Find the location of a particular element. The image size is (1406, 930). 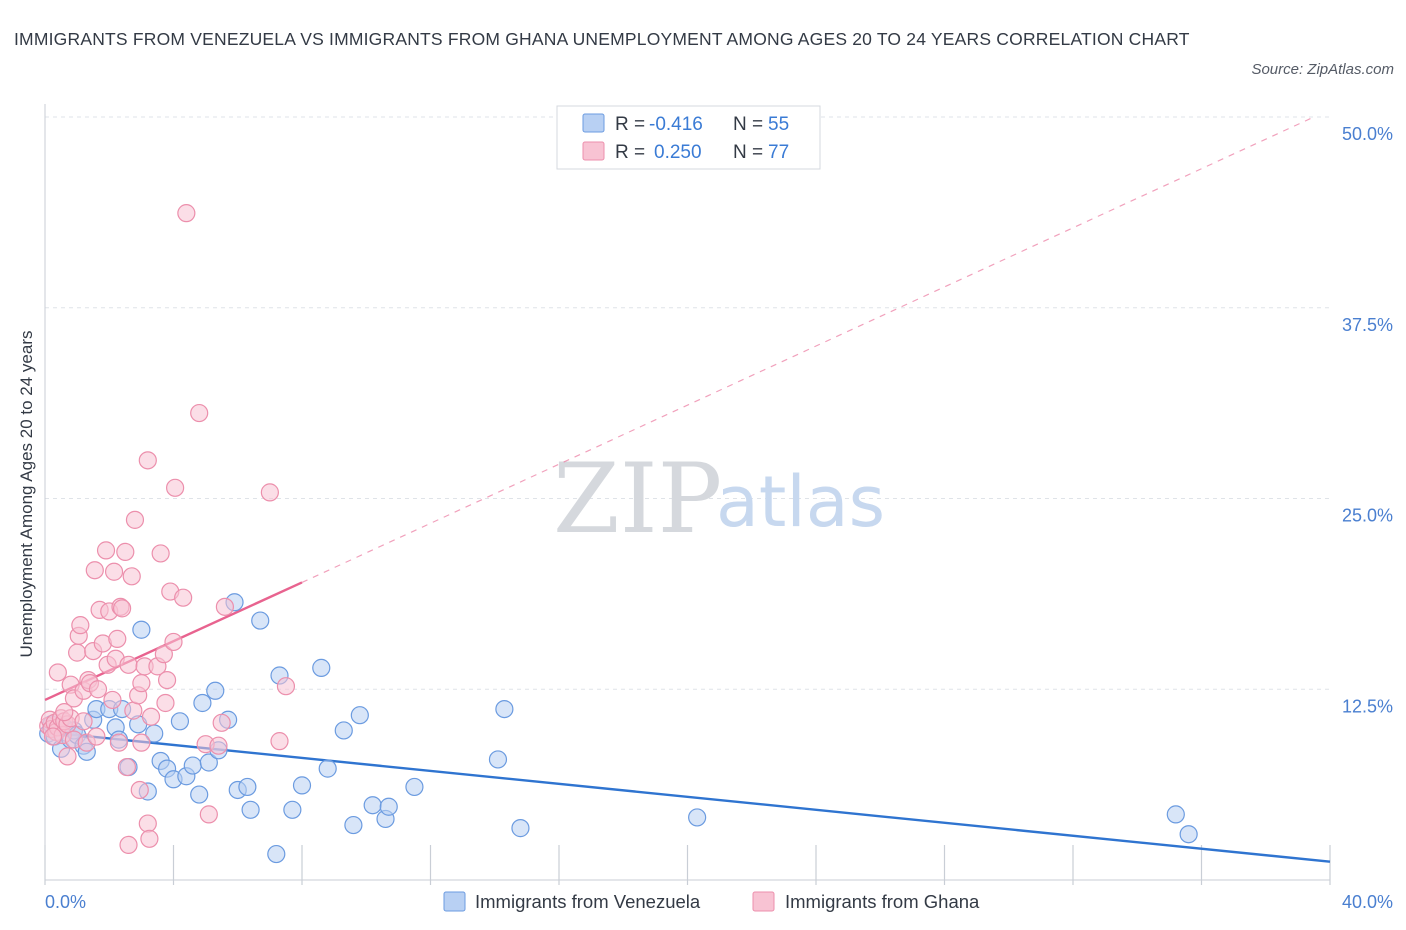

source-note: Source: ZipAtlas.com is located at coordinates (1322, 69).